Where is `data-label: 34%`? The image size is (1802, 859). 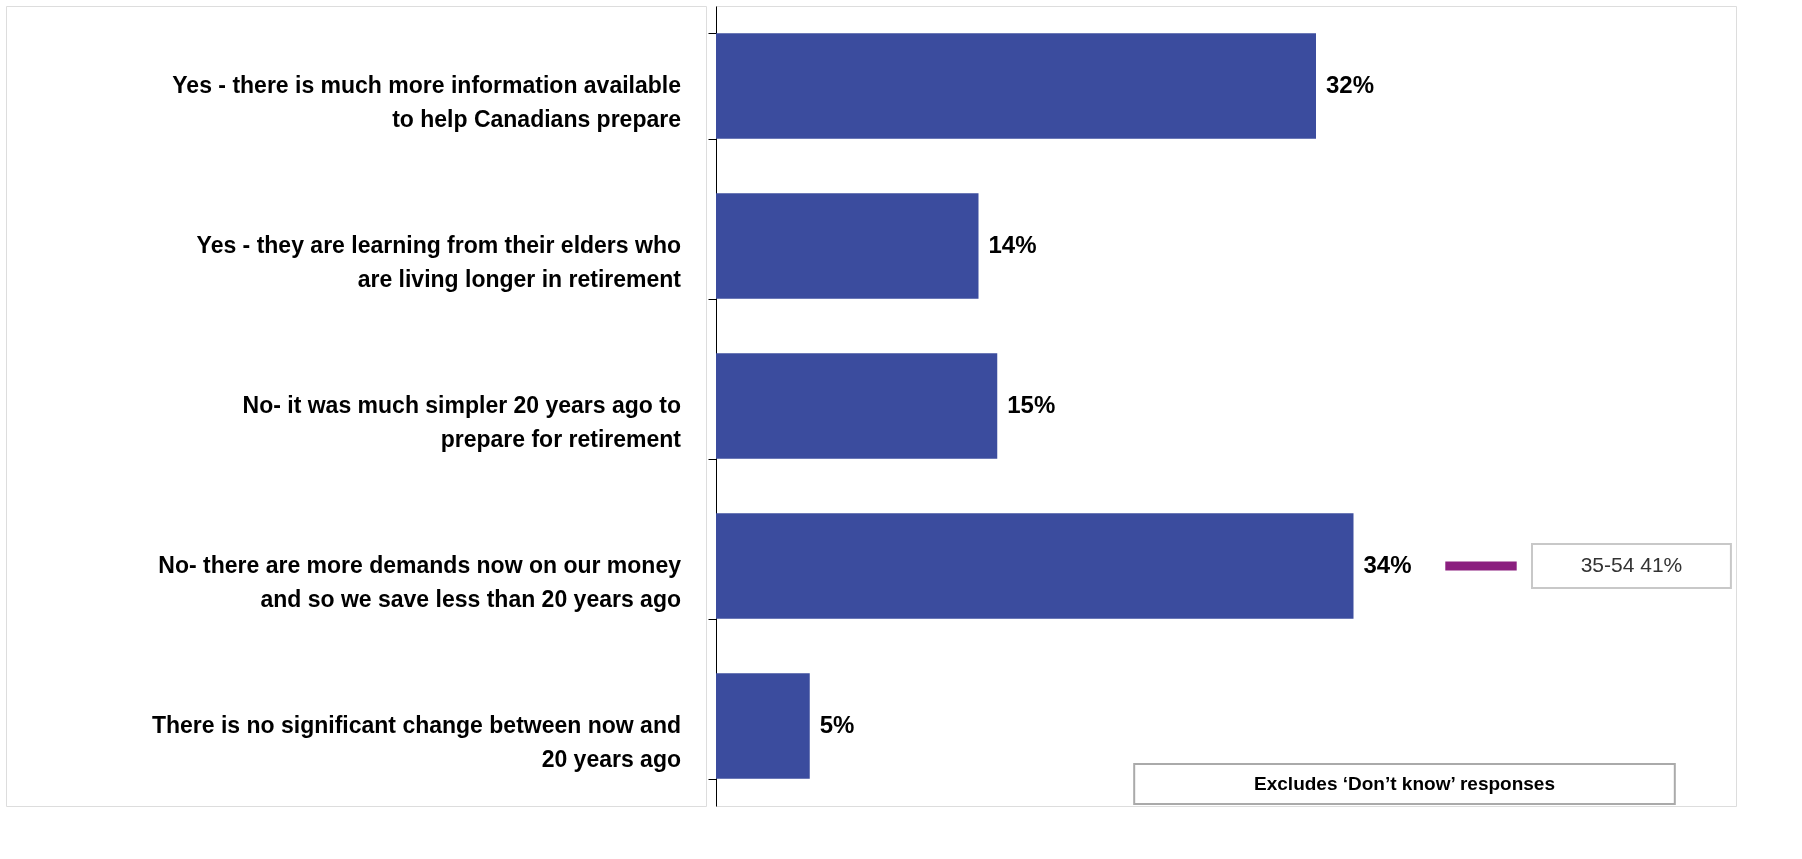 data-label: 34% is located at coordinates (1387, 564).